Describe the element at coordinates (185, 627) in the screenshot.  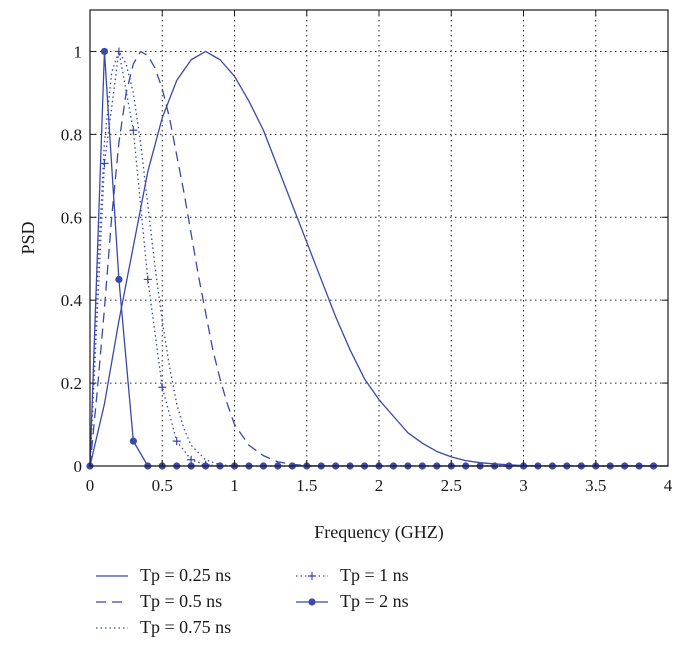
I see `legend-label: Tp = 0.75 ns` at that location.